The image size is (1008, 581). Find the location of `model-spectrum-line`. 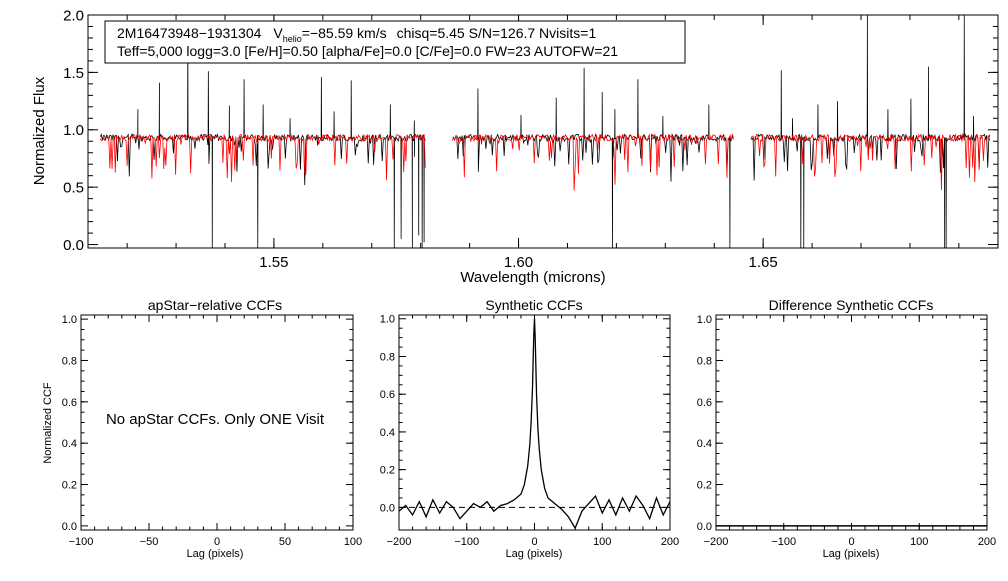

model-spectrum-line is located at coordinates (545, 161).